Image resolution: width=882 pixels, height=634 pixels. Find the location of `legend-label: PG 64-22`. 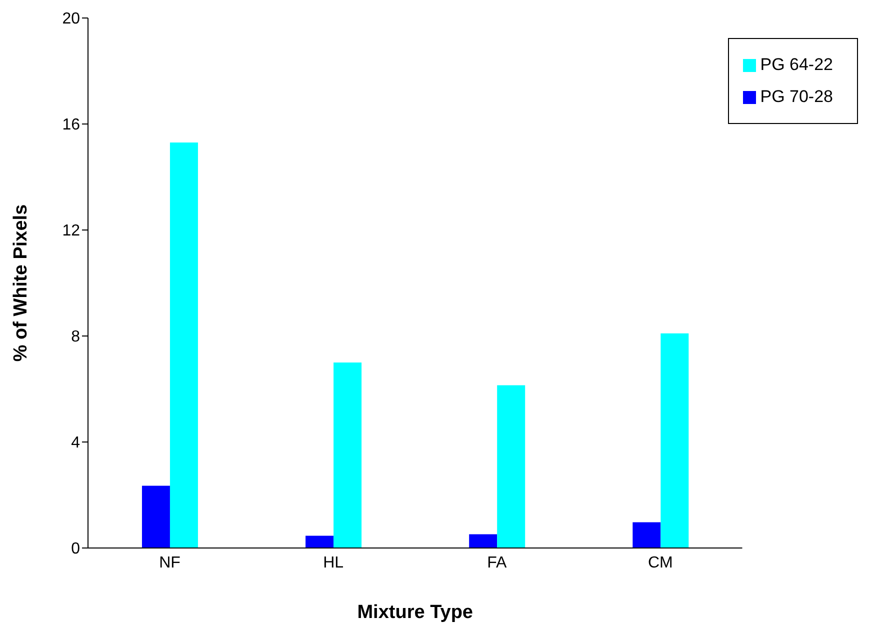

legend-label: PG 64-22 is located at coordinates (796, 64).